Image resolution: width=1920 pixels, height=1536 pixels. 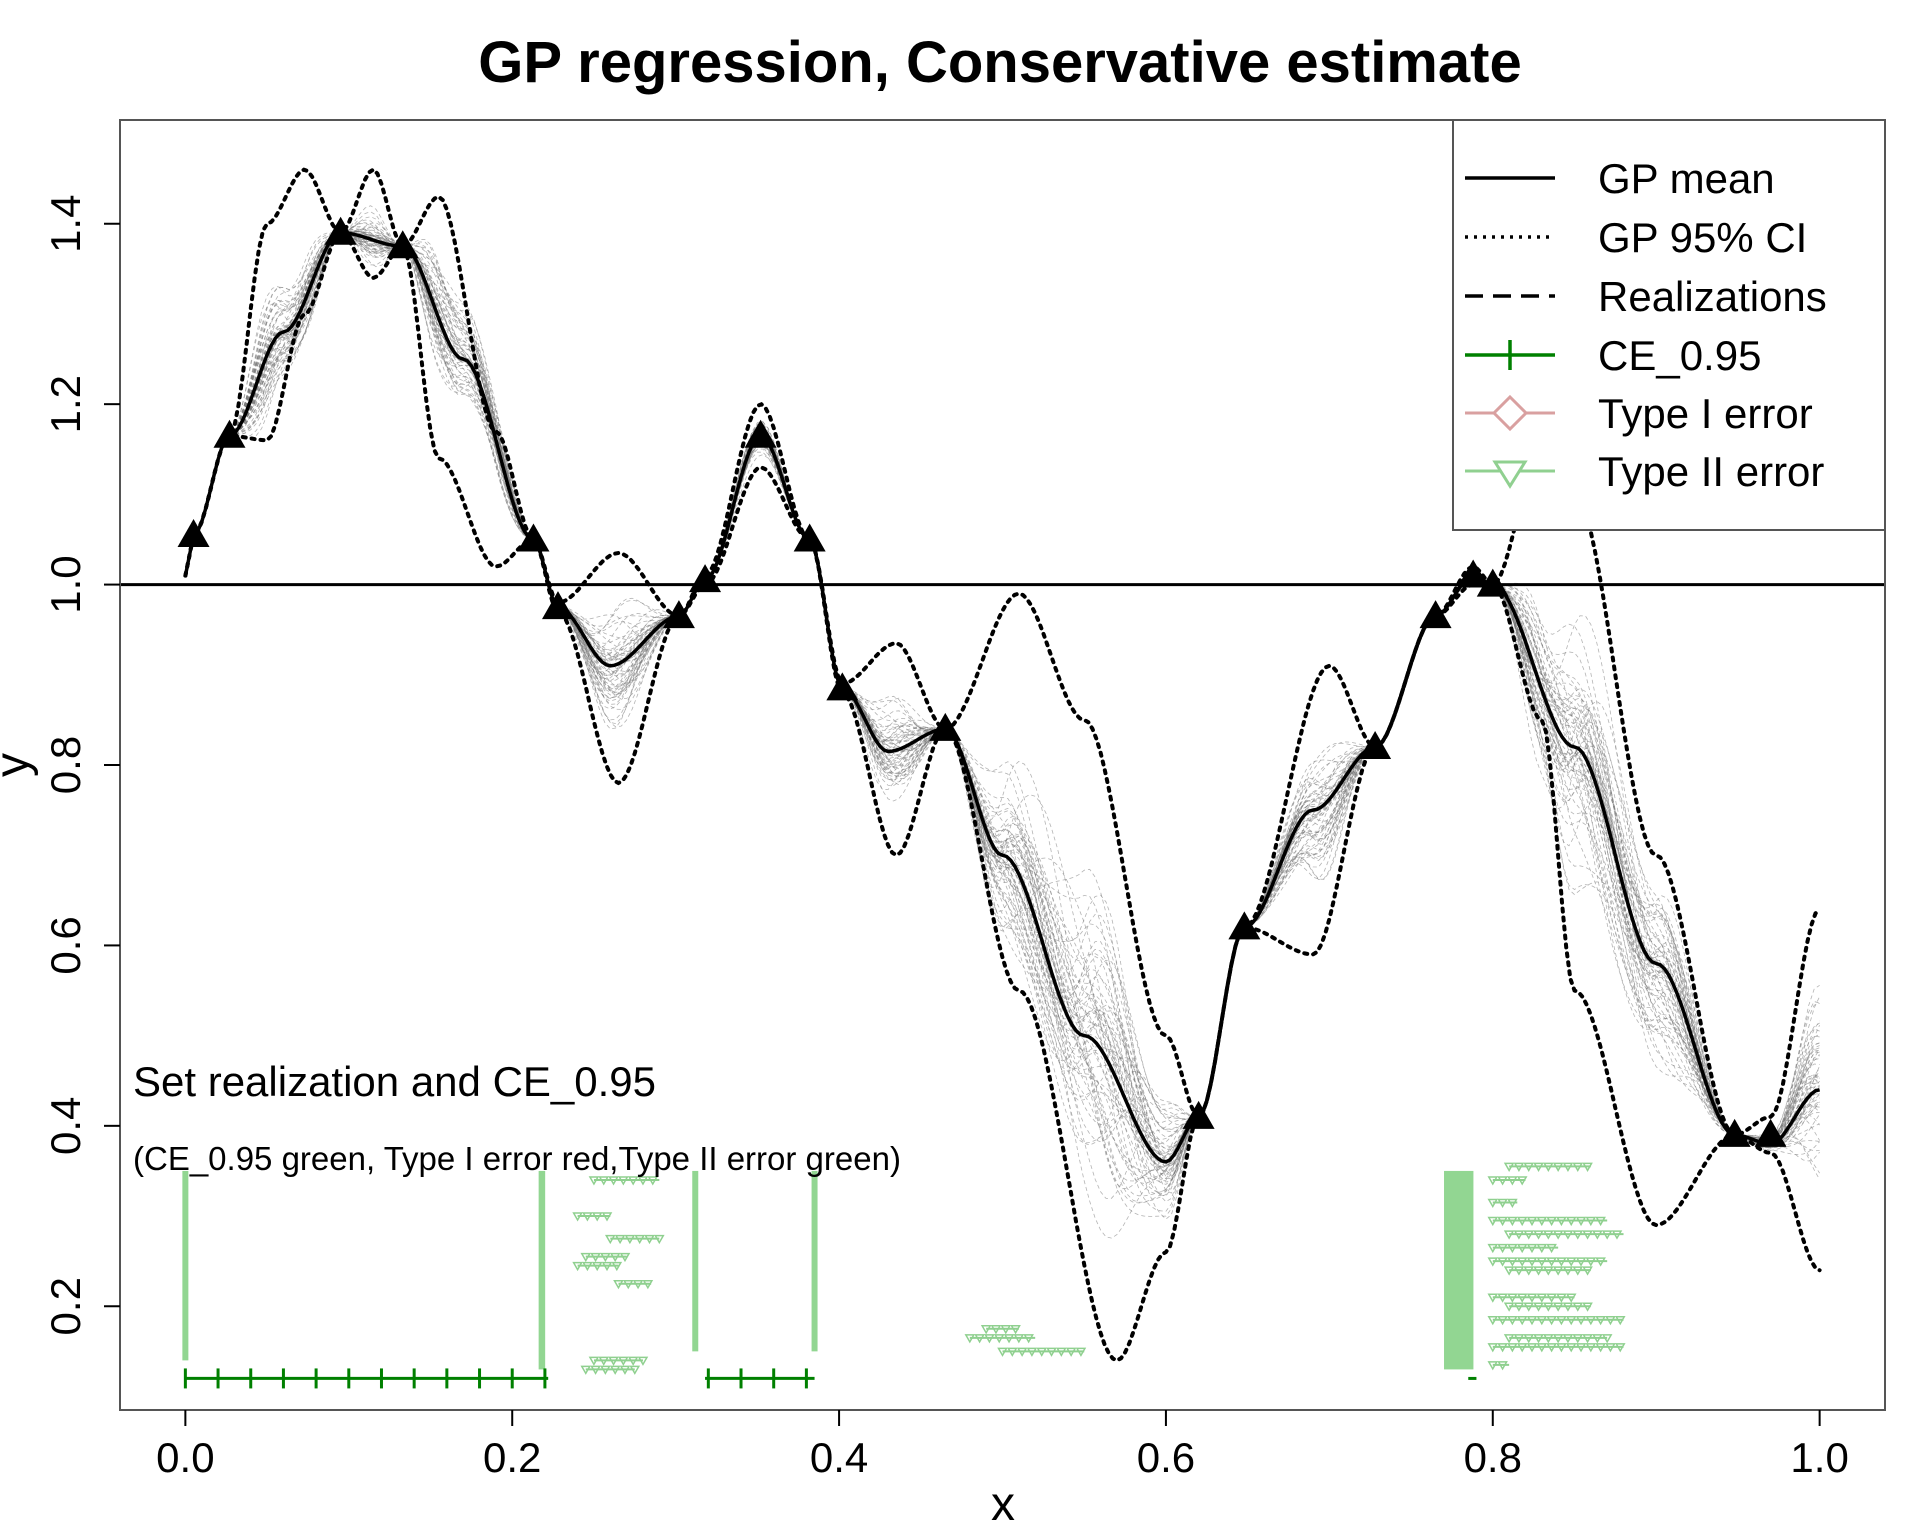 What do you see at coordinates (1003, 1504) in the screenshot?
I see `x-axis-label: x` at bounding box center [1003, 1504].